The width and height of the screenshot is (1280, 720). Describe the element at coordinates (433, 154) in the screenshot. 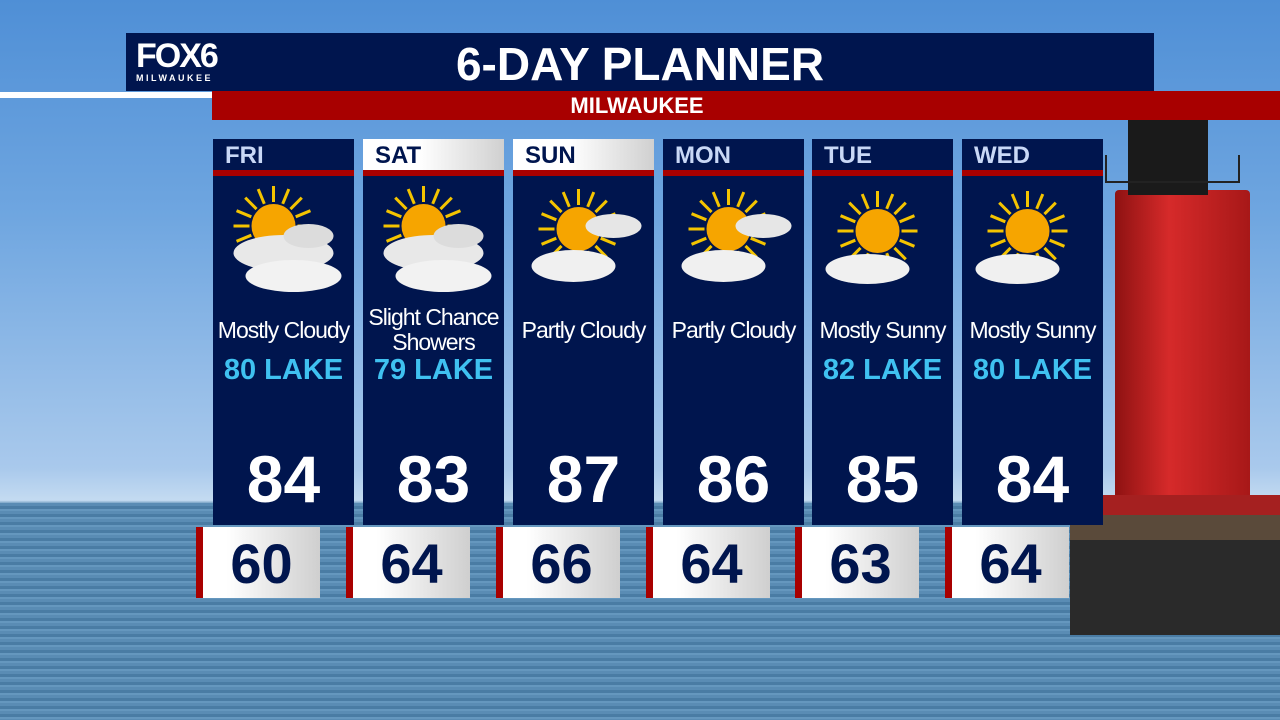

I see `day-label: SAT` at that location.